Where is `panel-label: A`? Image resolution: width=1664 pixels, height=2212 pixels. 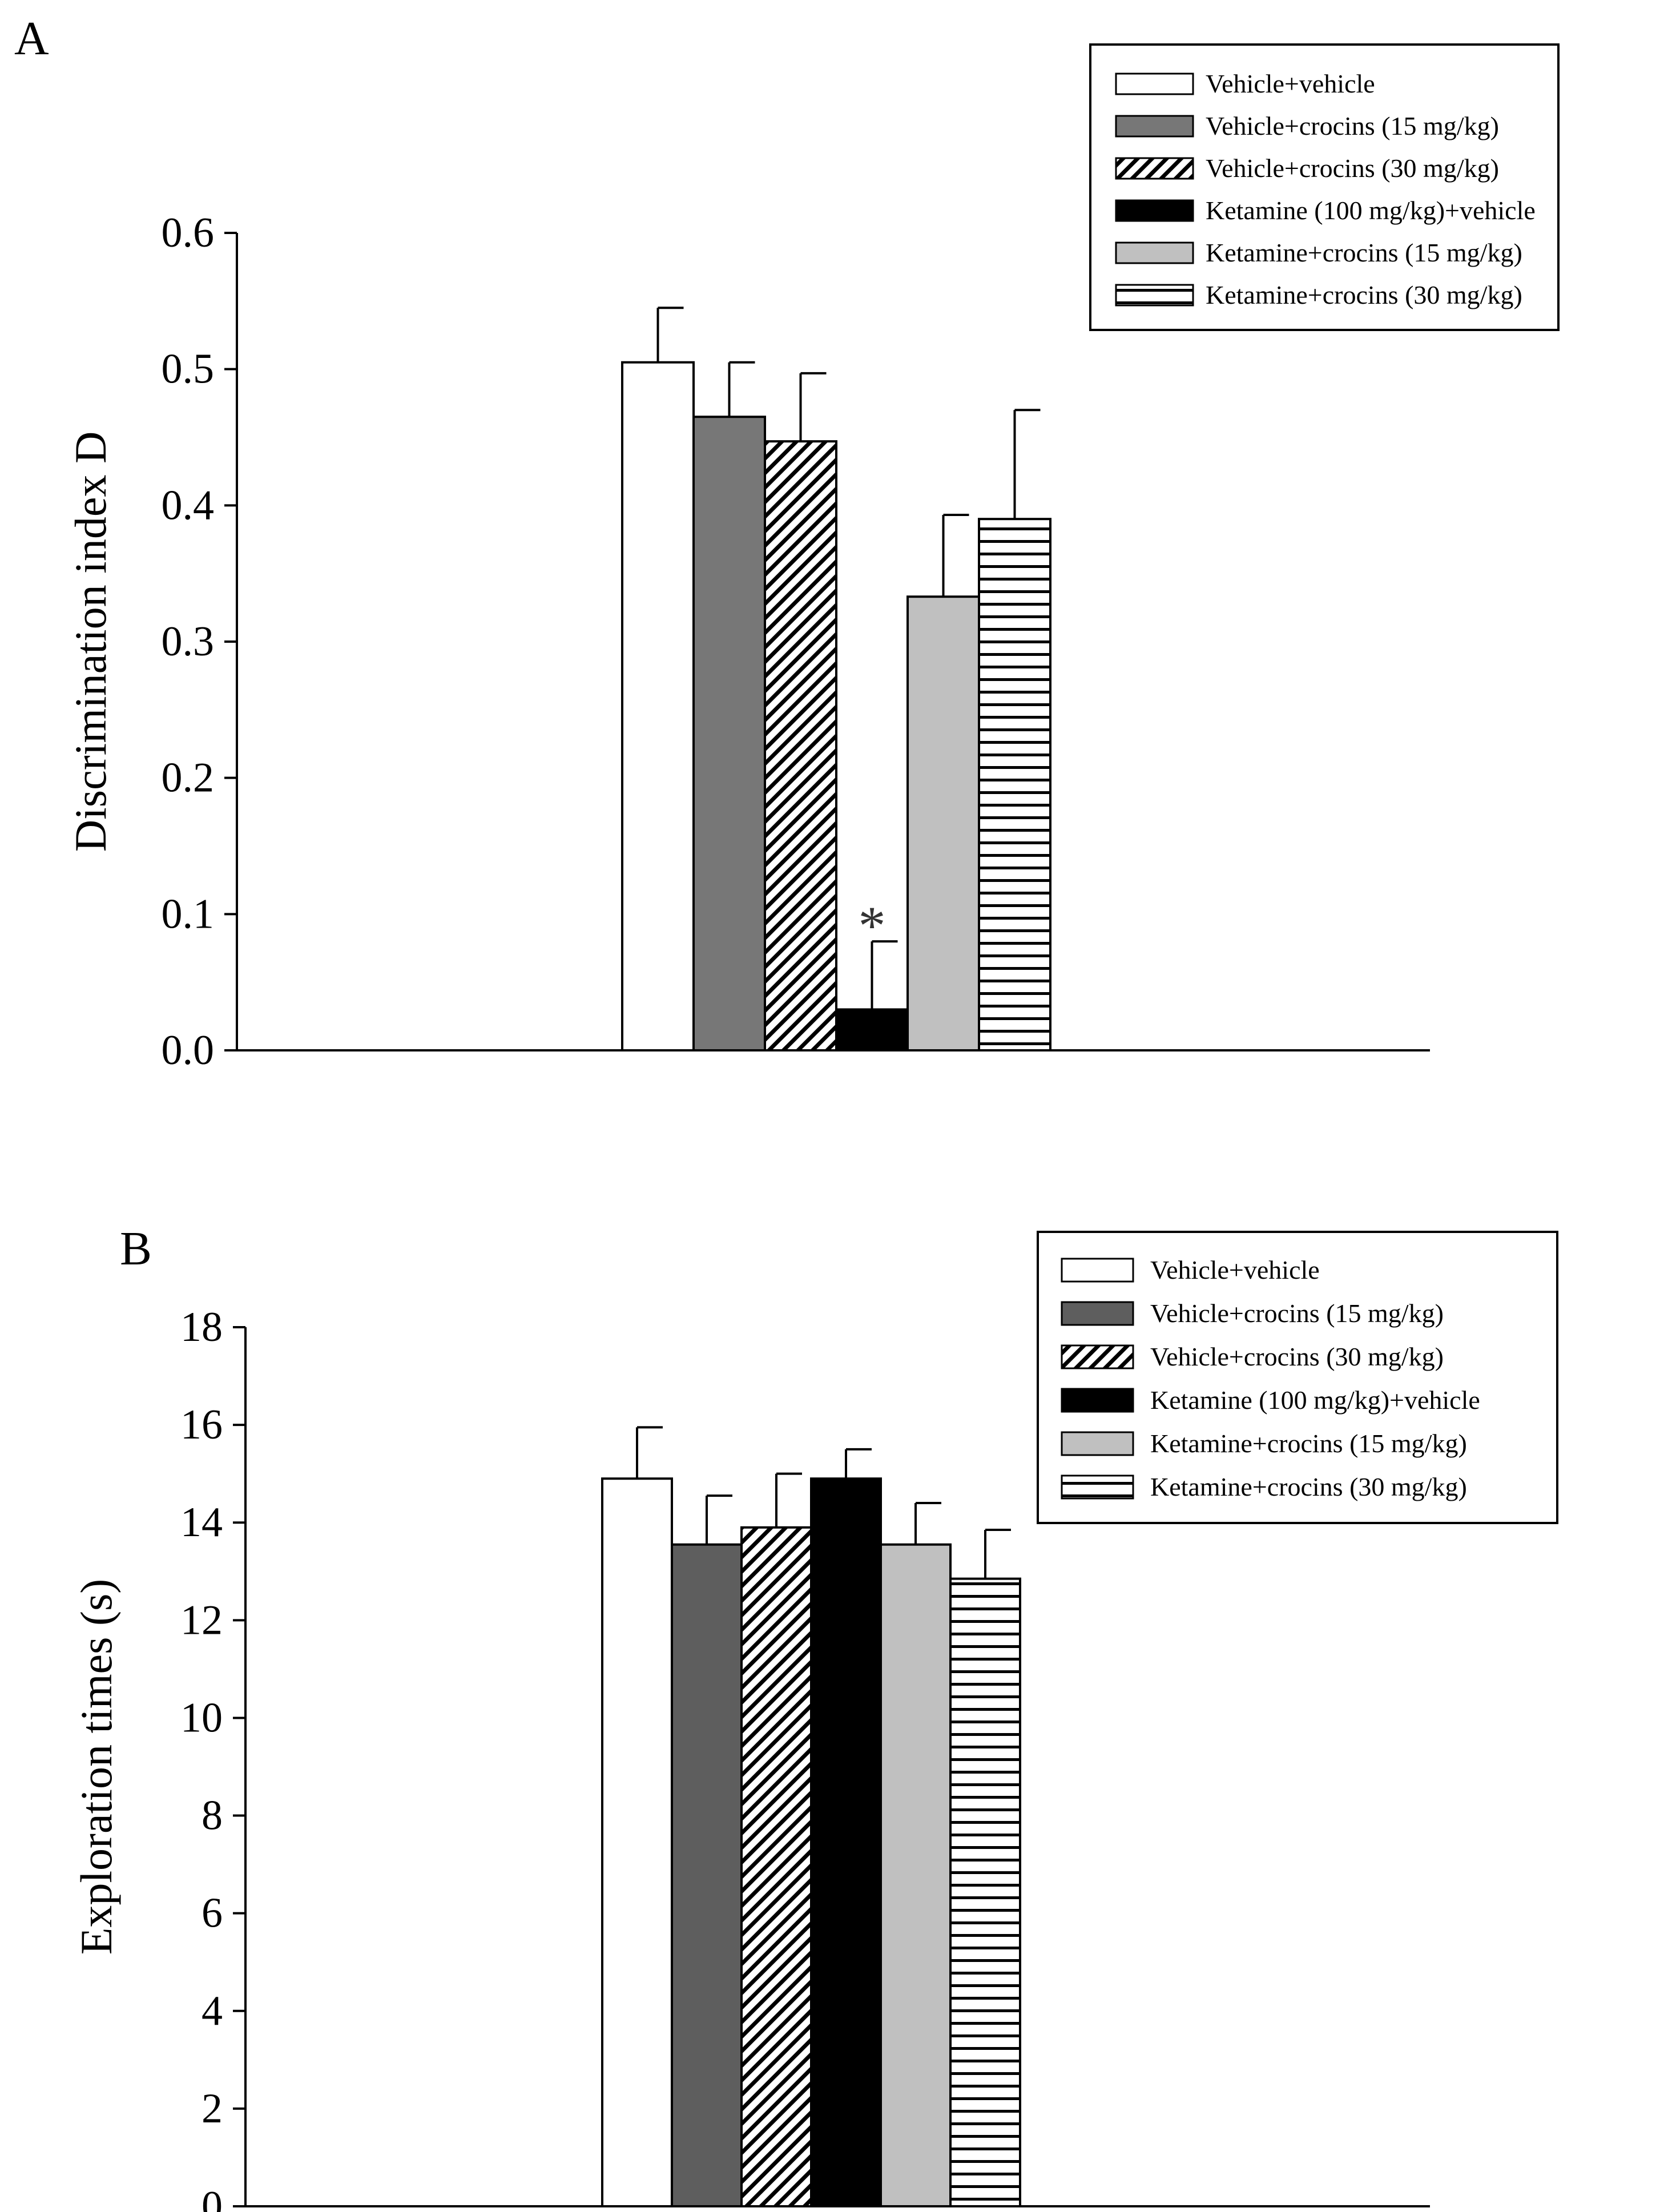 panel-label: A is located at coordinates (31, 38).